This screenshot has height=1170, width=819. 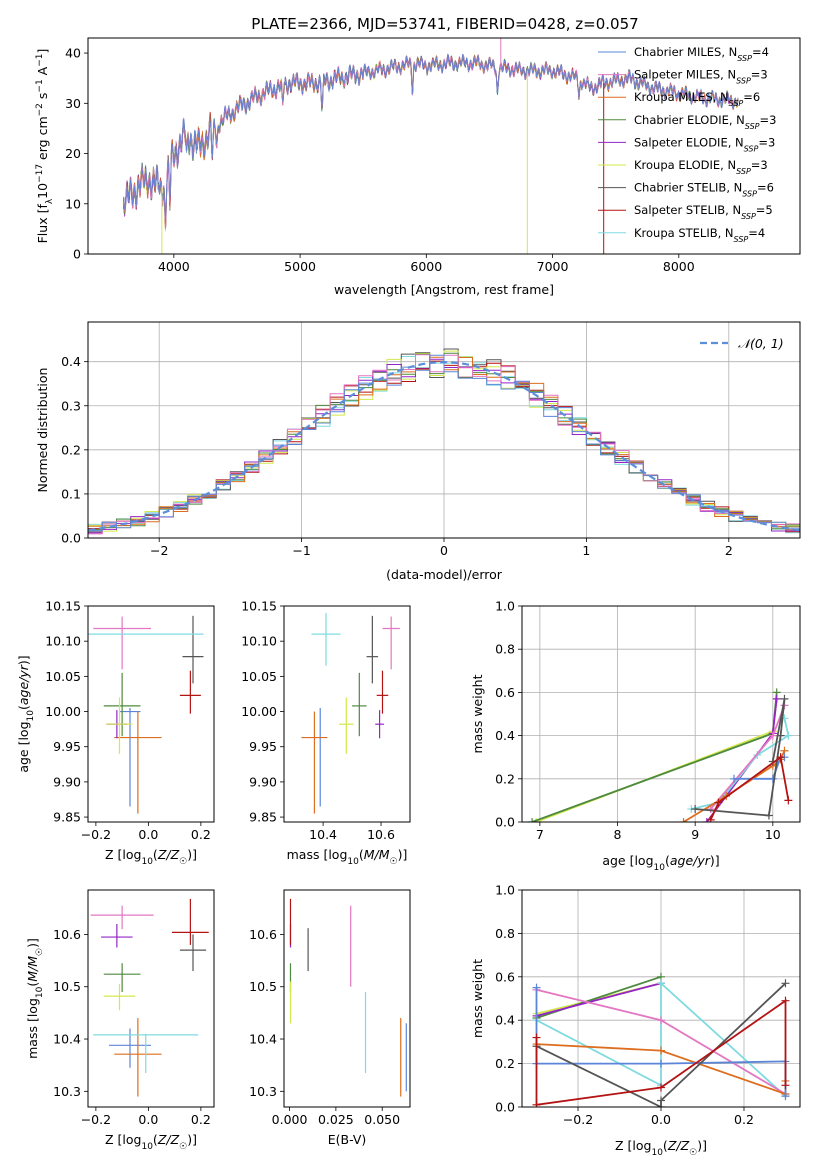 I want to click on label-part: A, so click(x=42, y=72).